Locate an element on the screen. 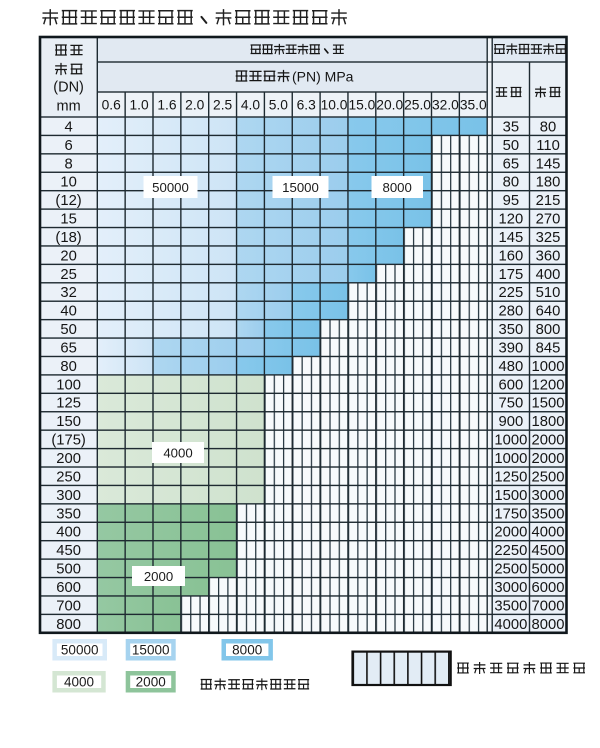 The height and width of the screenshot is (748, 600). svg-text: 270 is located at coordinates (548, 220).